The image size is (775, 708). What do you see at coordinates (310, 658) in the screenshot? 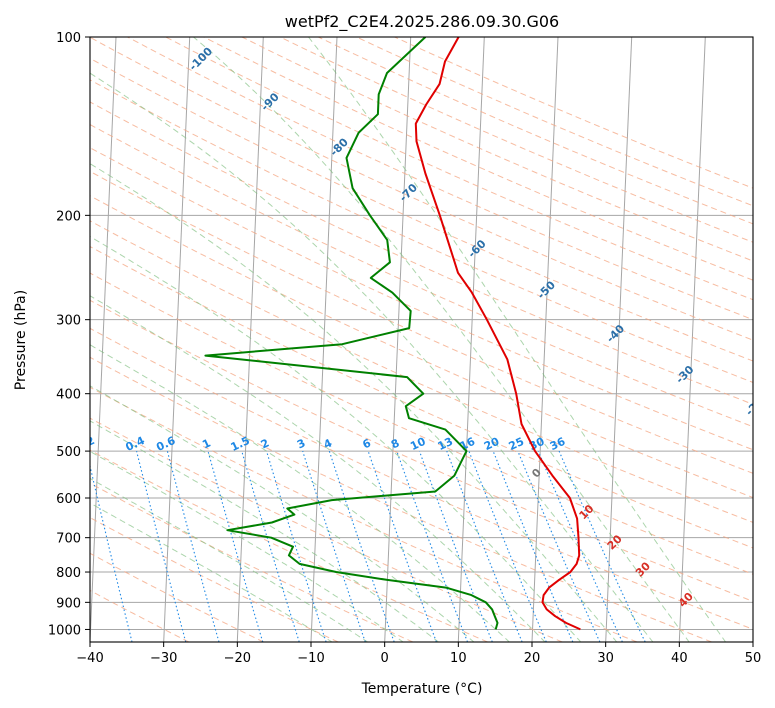
I see `x-tick-label: −10` at bounding box center [310, 658].